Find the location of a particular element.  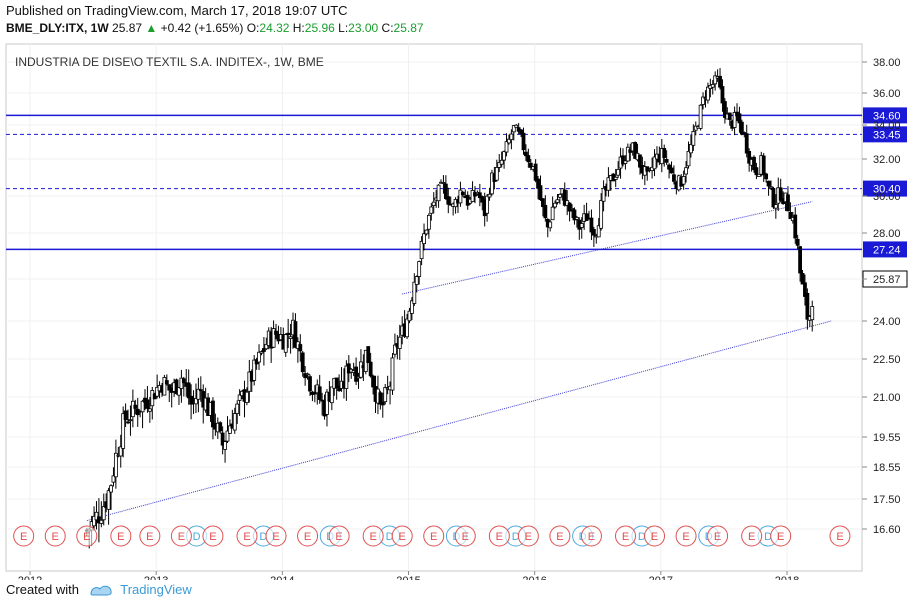

low-label: L: is located at coordinates (343, 28).